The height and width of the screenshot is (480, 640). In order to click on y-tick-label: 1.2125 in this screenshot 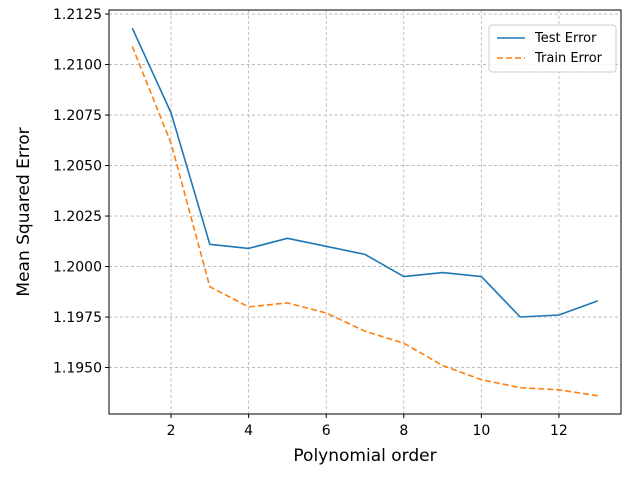, I will do `click(77, 15)`.